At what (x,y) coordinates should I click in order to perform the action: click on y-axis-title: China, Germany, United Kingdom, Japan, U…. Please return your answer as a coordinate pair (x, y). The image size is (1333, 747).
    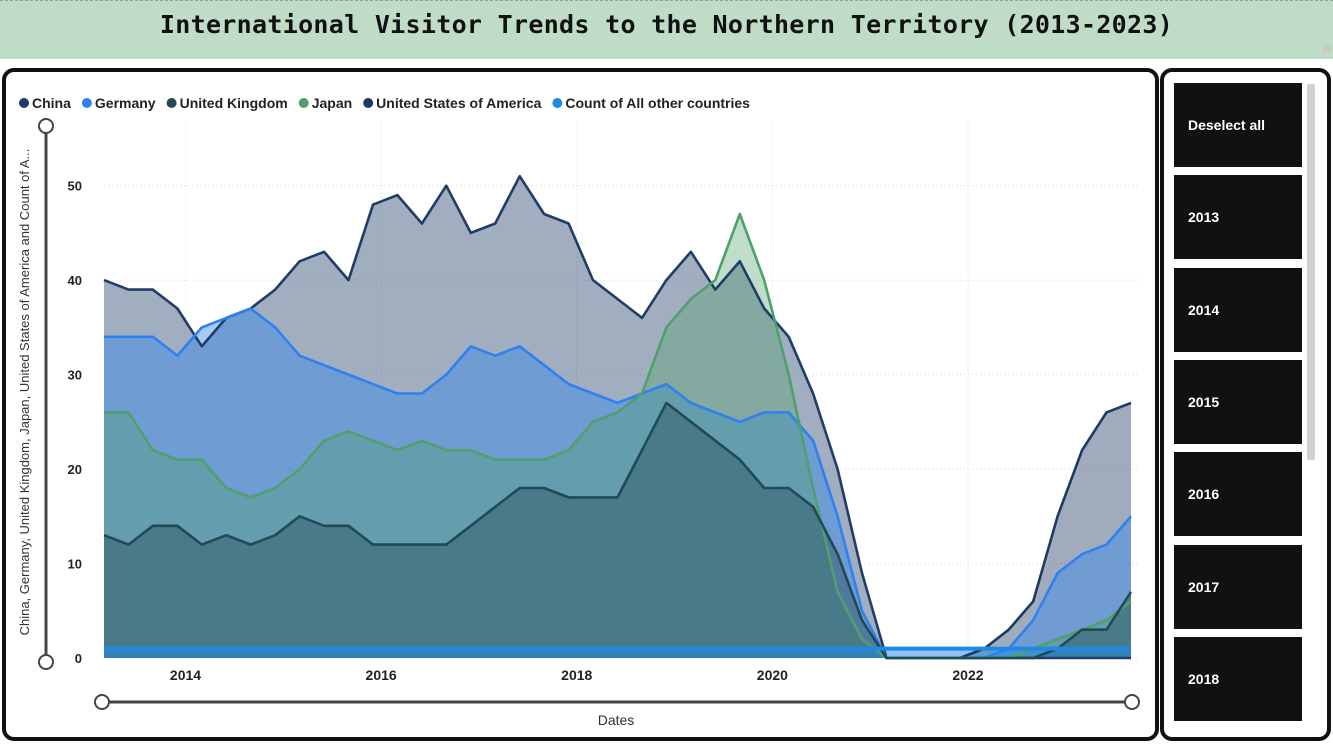
    Looking at the image, I should click on (24, 392).